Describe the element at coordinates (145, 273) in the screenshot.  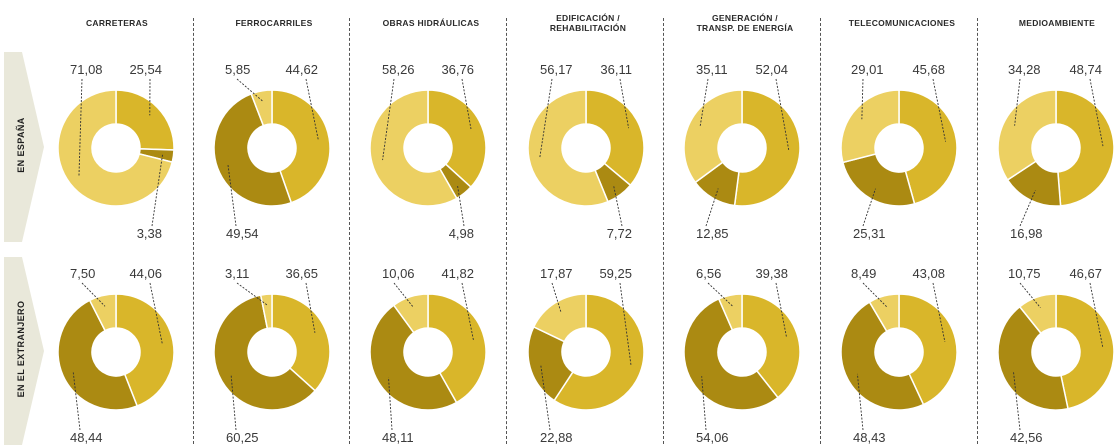
I see `slice-value-label: 44,06` at that location.